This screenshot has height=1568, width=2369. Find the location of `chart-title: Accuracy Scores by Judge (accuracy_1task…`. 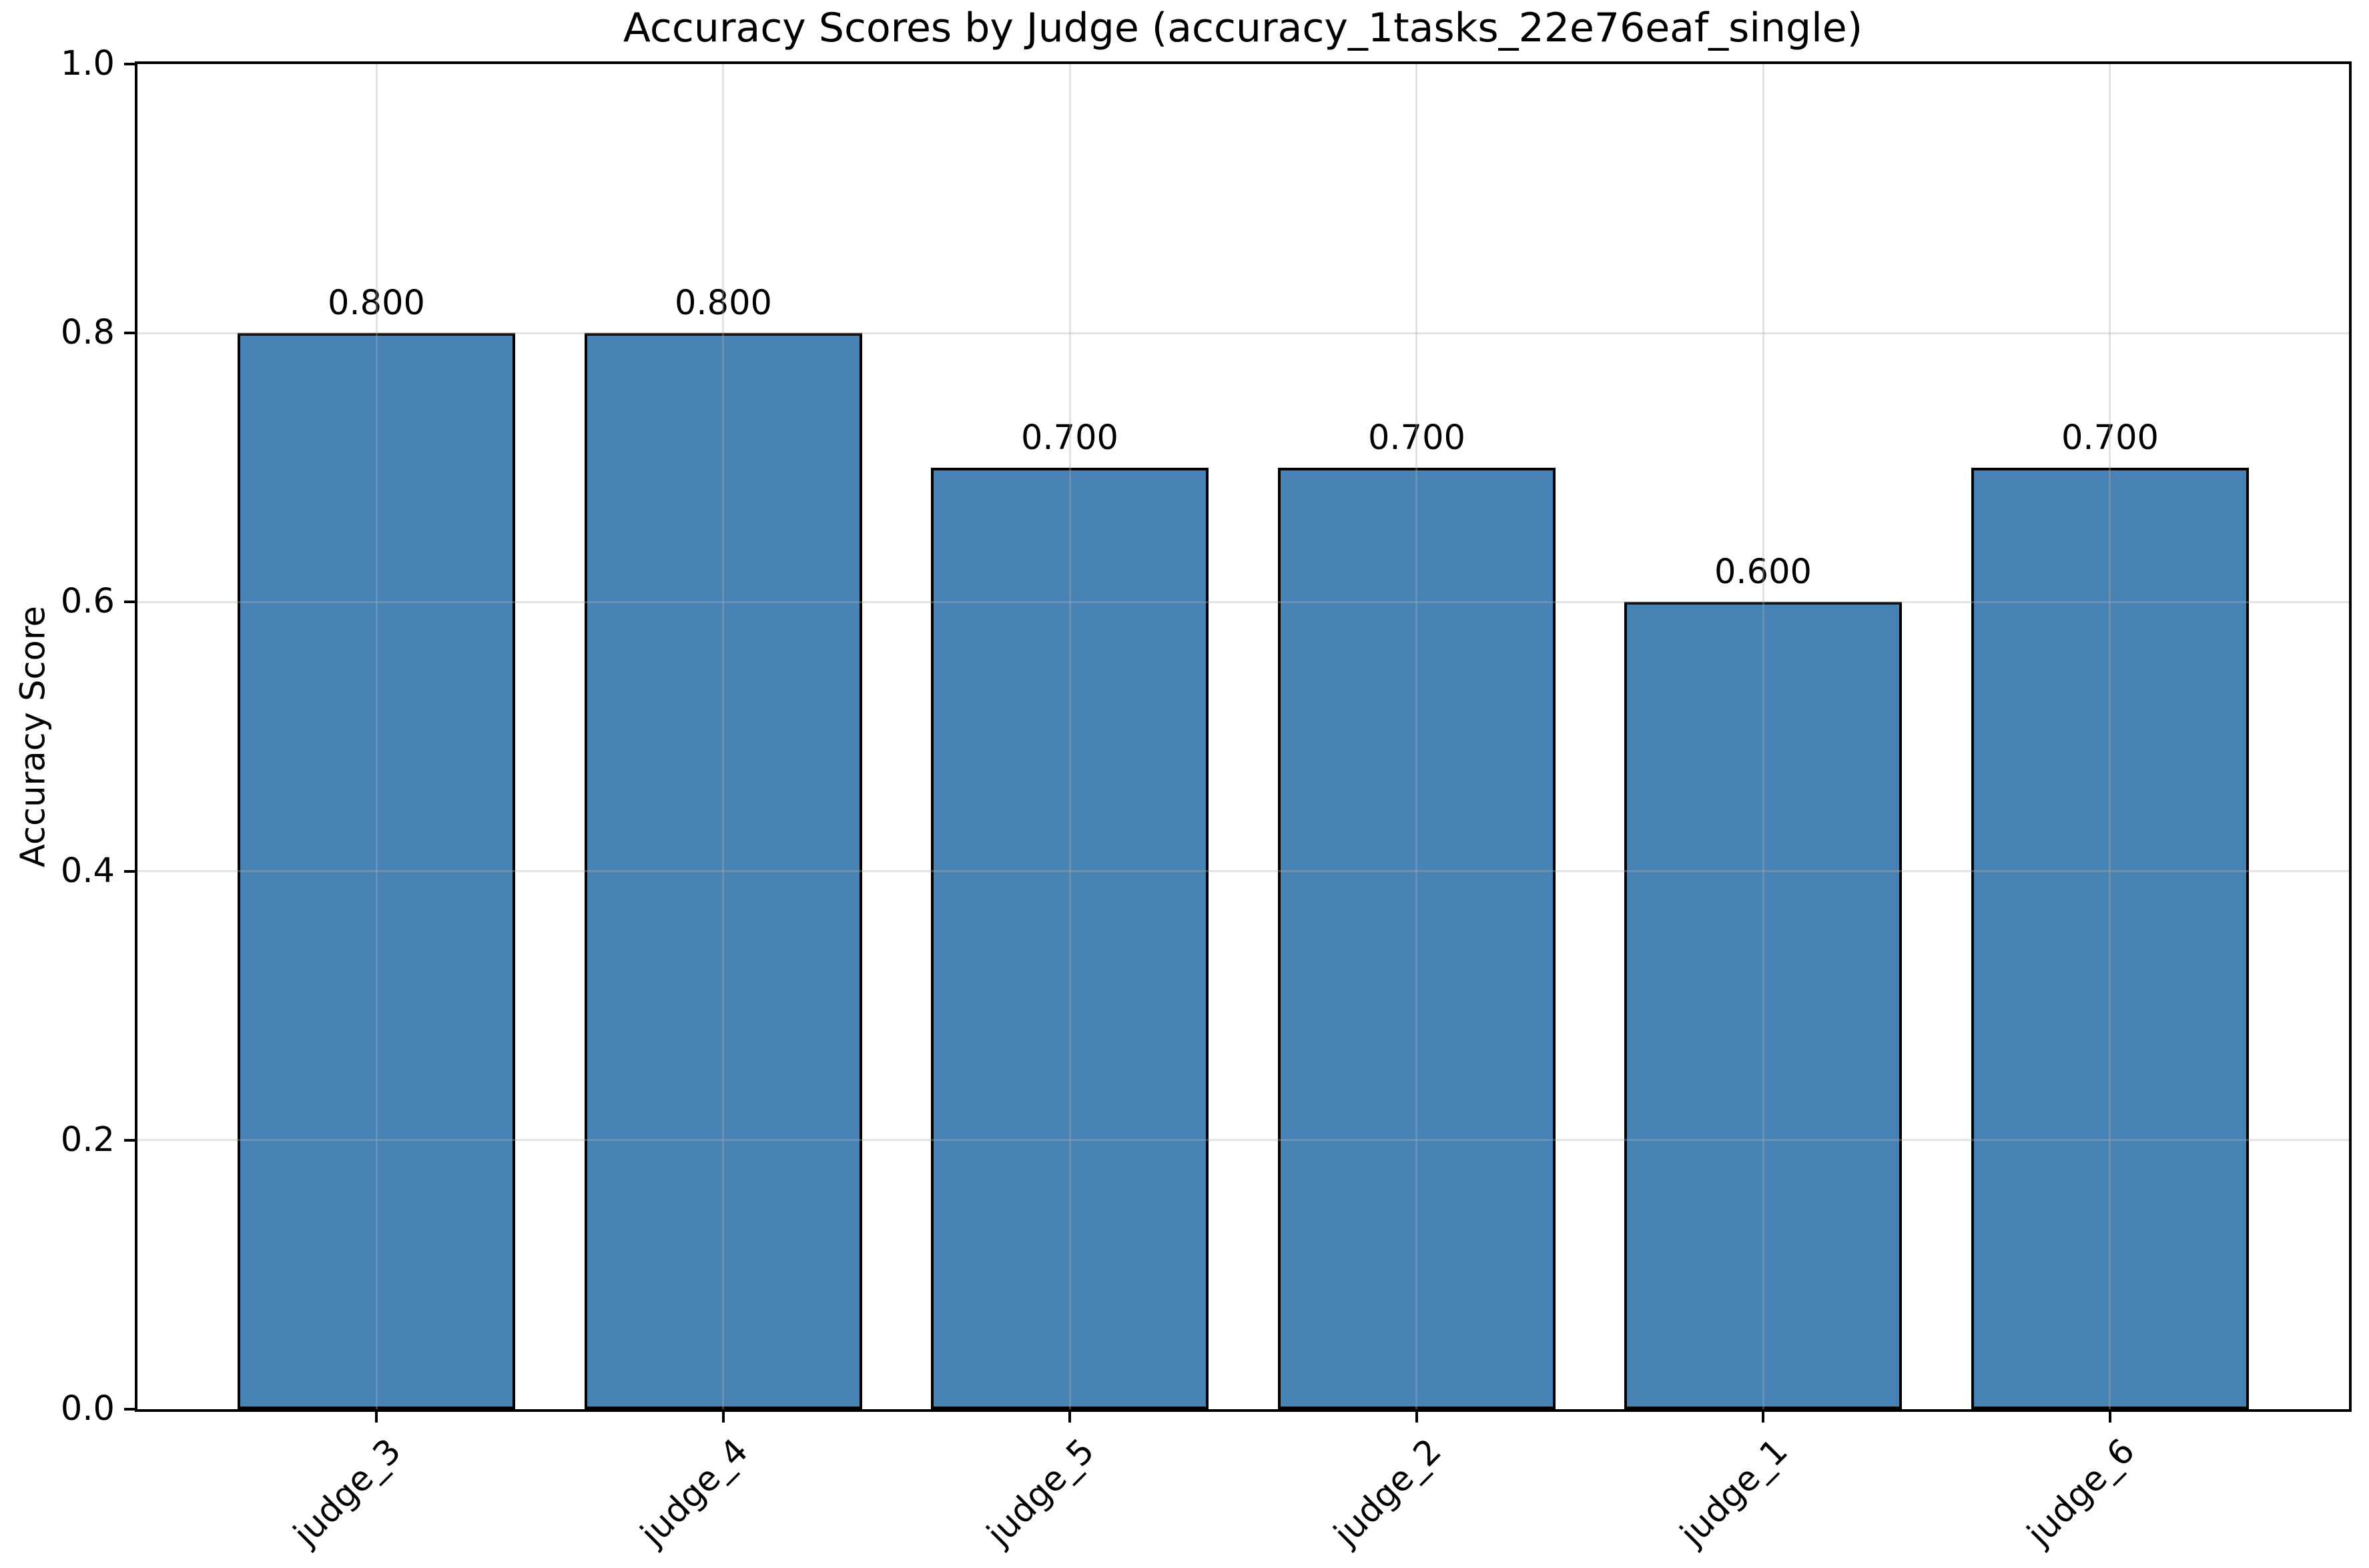

chart-title: Accuracy Scores by Judge (accuracy_1task… is located at coordinates (1243, 28).